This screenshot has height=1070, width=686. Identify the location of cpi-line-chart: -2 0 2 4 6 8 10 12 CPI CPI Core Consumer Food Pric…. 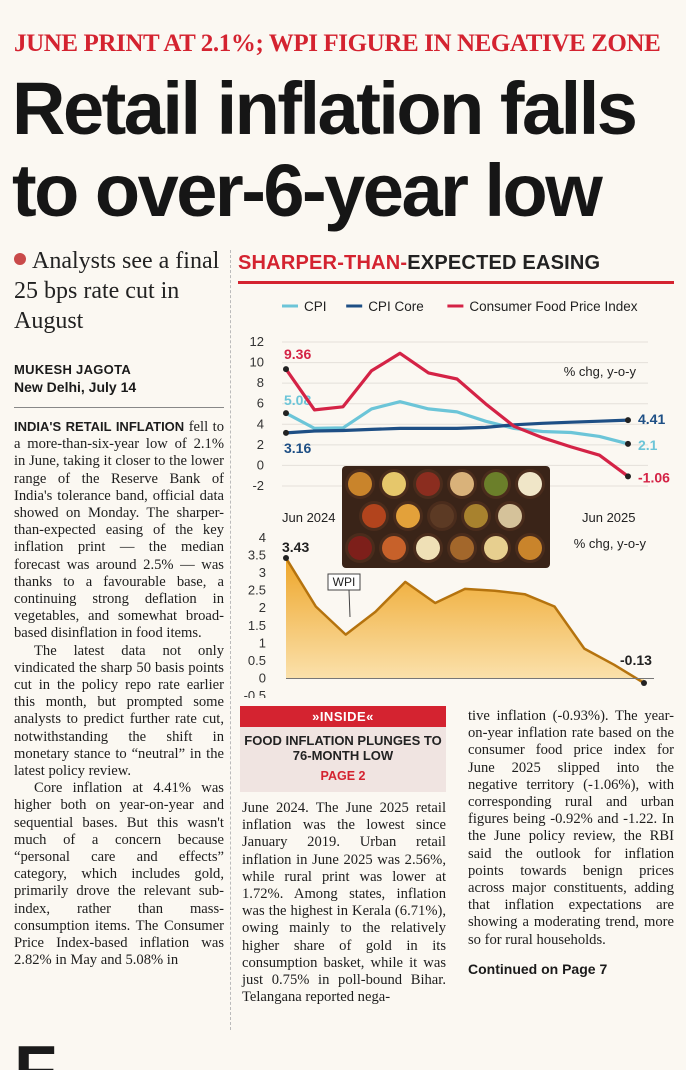
(460, 412).